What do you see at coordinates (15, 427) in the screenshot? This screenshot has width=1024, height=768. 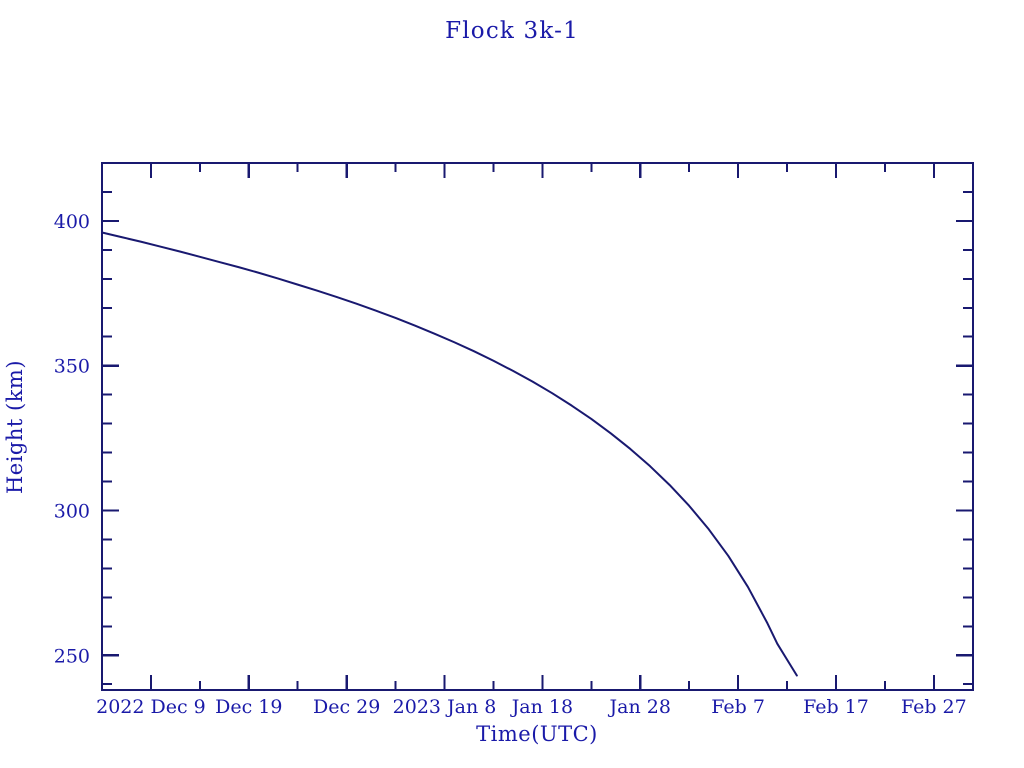 I see `y-axis-title: Height (km)` at bounding box center [15, 427].